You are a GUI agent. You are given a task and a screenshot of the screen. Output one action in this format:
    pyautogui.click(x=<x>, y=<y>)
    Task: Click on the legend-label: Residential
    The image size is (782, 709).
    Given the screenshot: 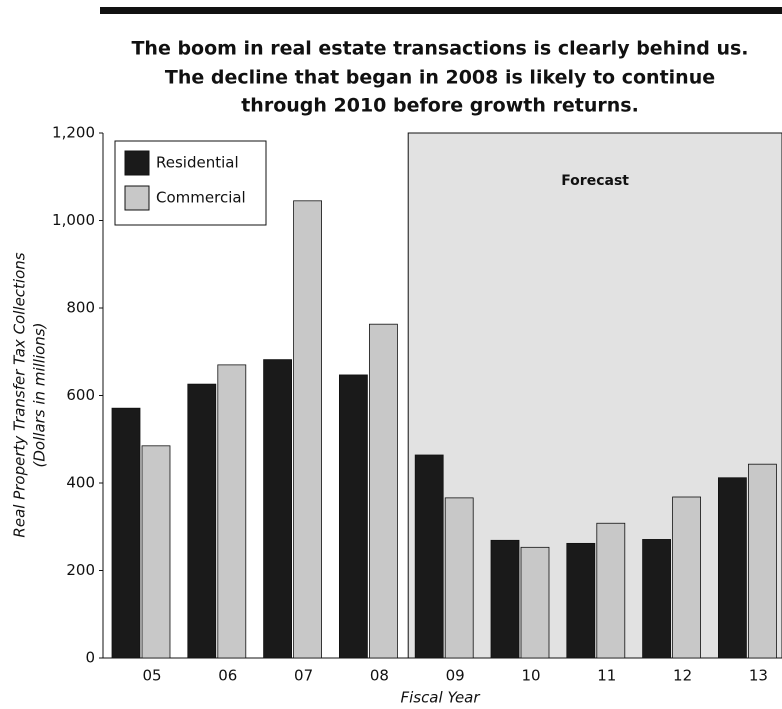 What is the action you would take?
    pyautogui.click(x=197, y=163)
    